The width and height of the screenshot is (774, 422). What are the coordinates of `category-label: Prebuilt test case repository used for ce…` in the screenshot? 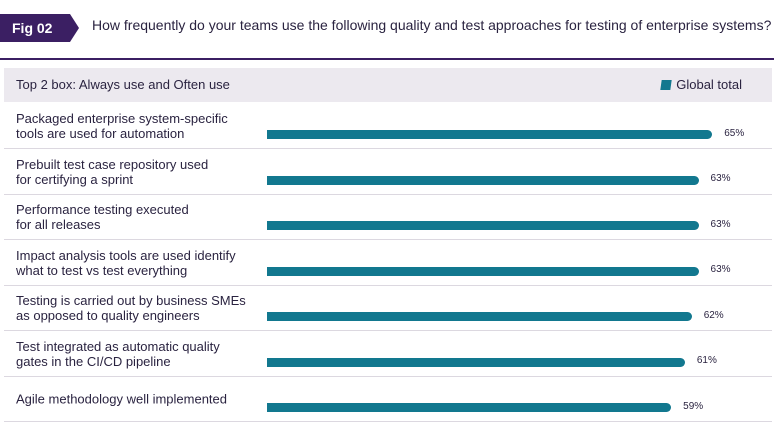 It's located at (112, 171).